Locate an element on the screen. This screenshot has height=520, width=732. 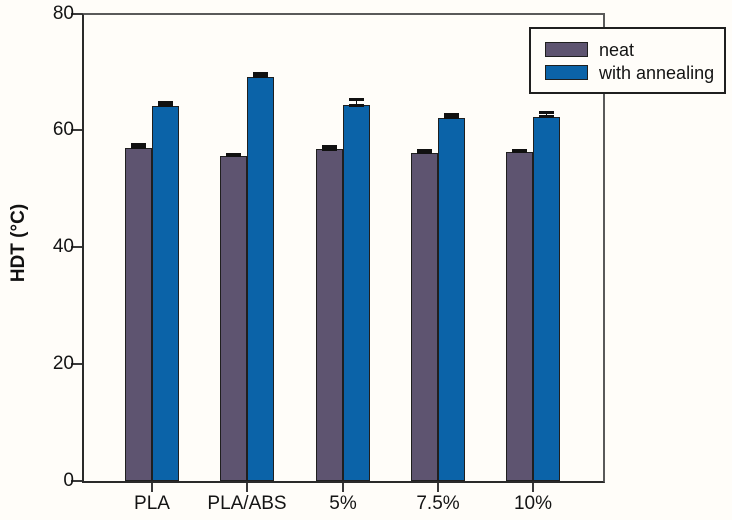
legend-row-with-annealing: with annealing is located at coordinates (634, 72).